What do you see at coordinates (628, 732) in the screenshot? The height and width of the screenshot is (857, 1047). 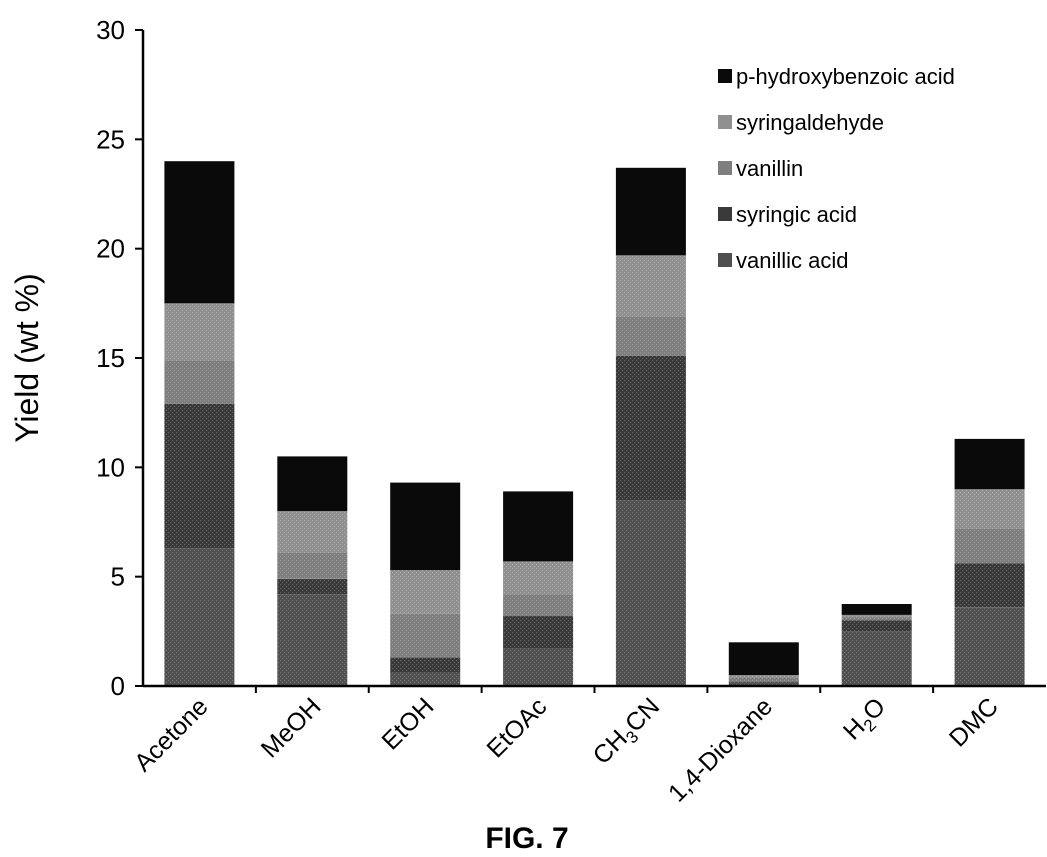 I see `x-tick-label-ch3cn: CH3CN` at bounding box center [628, 732].